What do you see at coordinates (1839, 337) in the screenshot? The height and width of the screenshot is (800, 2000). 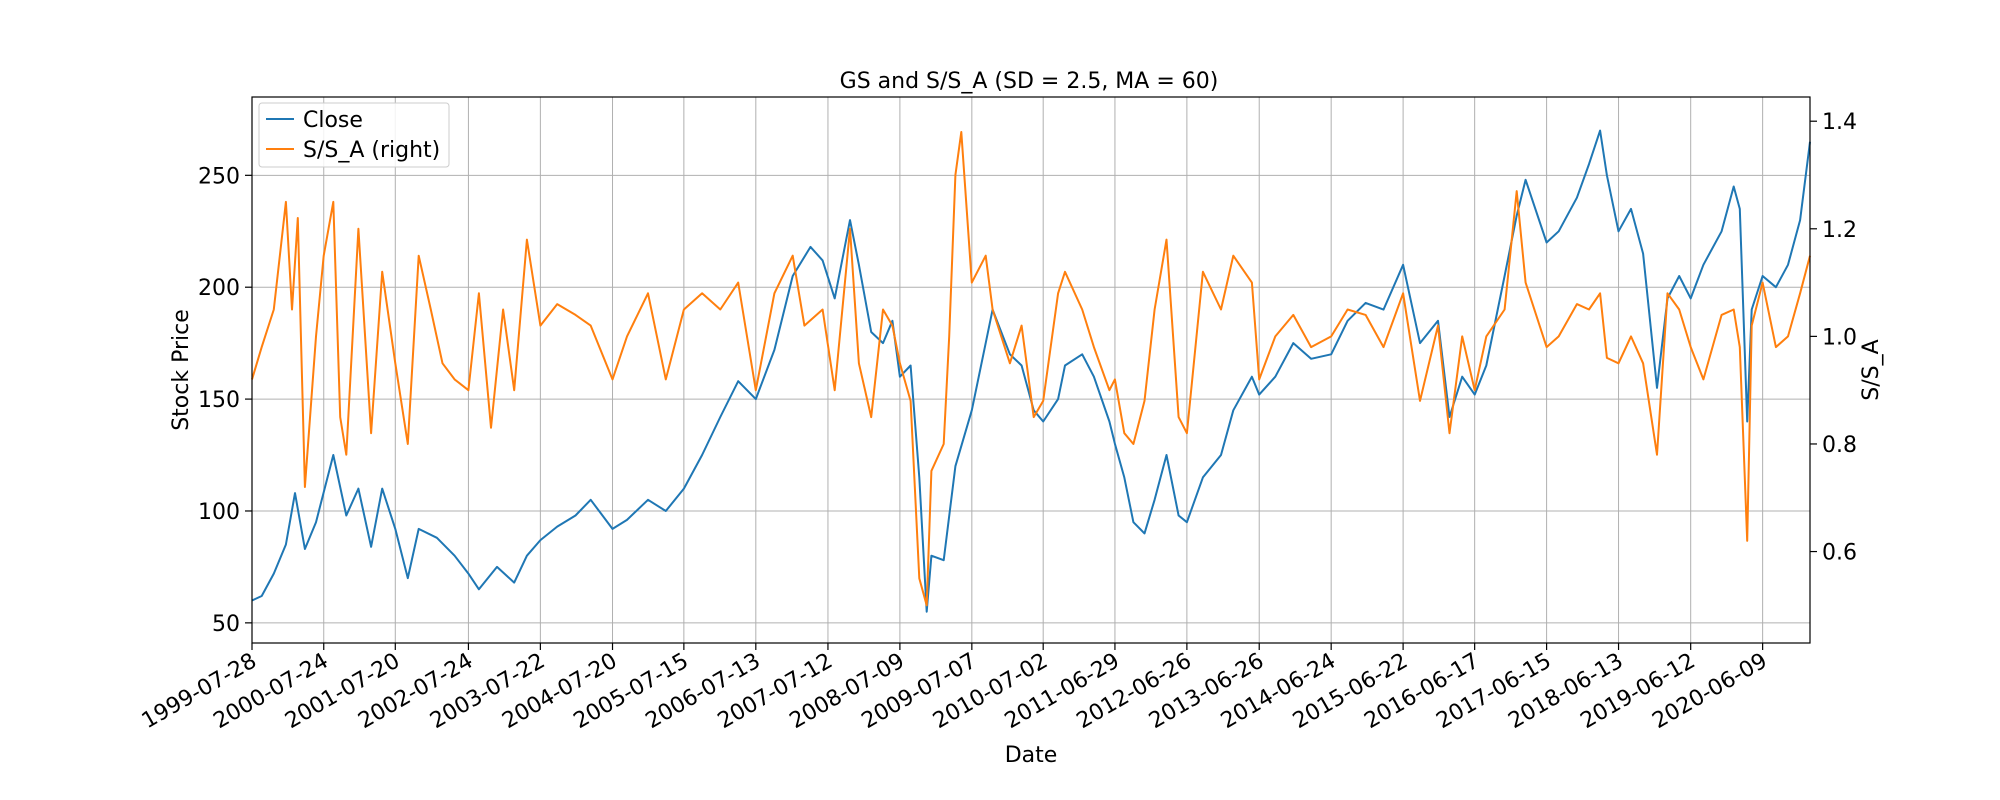 I see `y-right-tick-label: 1.0` at bounding box center [1839, 337].